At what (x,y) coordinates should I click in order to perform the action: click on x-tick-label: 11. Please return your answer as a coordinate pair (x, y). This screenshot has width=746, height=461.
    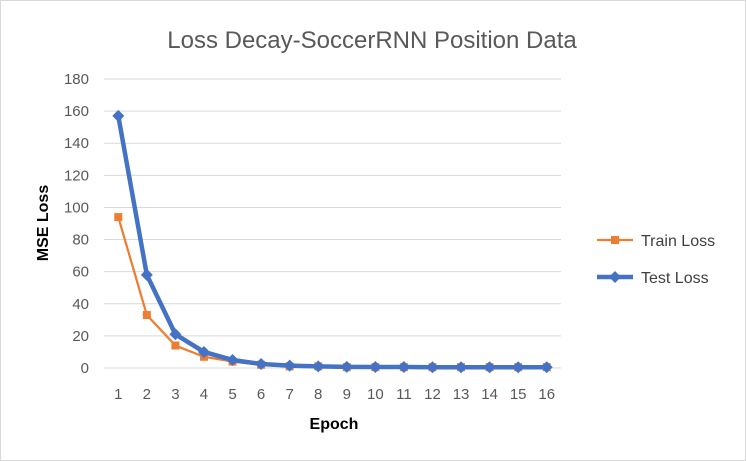
    Looking at the image, I should click on (404, 394).